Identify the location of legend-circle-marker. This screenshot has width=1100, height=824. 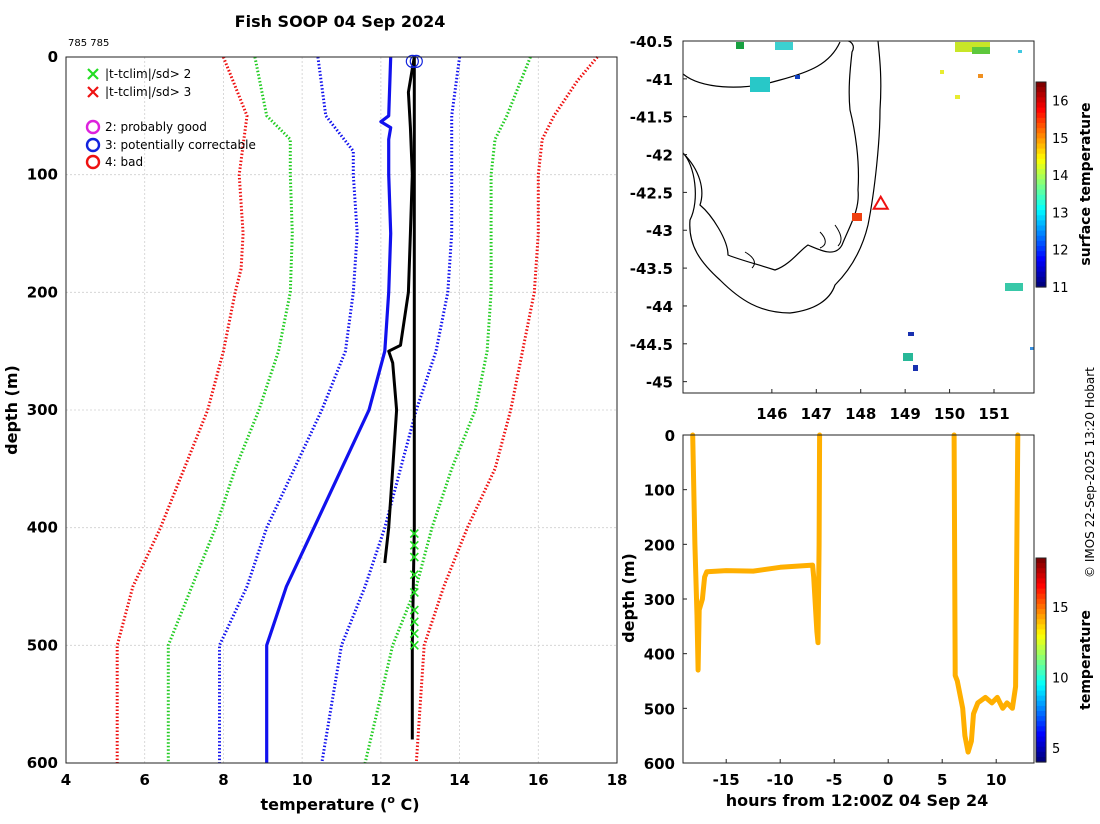
(93, 162).